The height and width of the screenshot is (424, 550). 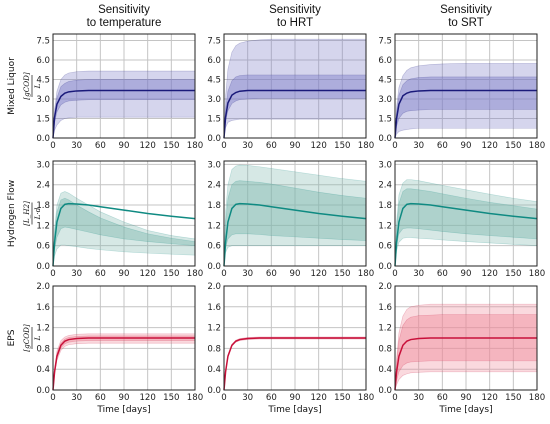 I want to click on row-label-text: Hydrogen Flow, so click(x=12, y=213).